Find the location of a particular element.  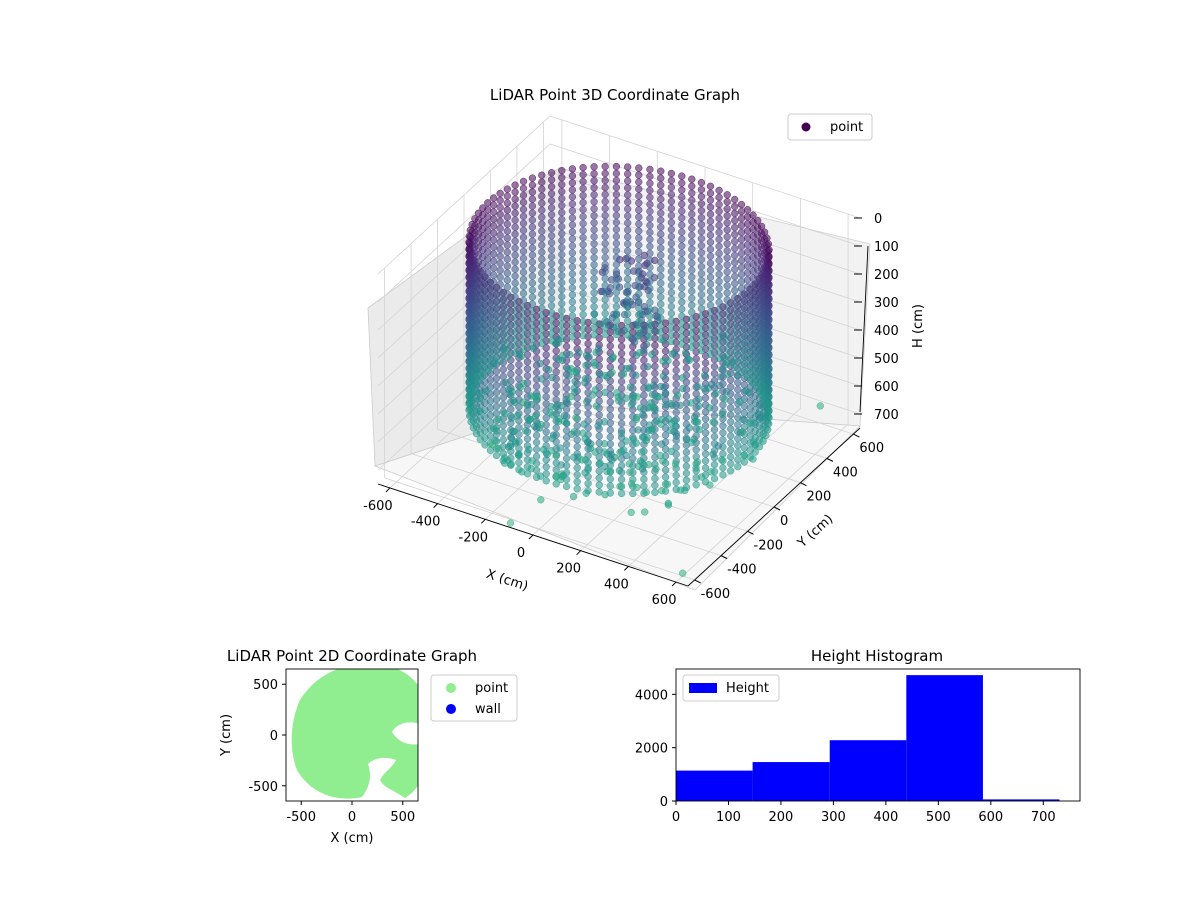

grid-line-y is located at coordinates (566, 399).